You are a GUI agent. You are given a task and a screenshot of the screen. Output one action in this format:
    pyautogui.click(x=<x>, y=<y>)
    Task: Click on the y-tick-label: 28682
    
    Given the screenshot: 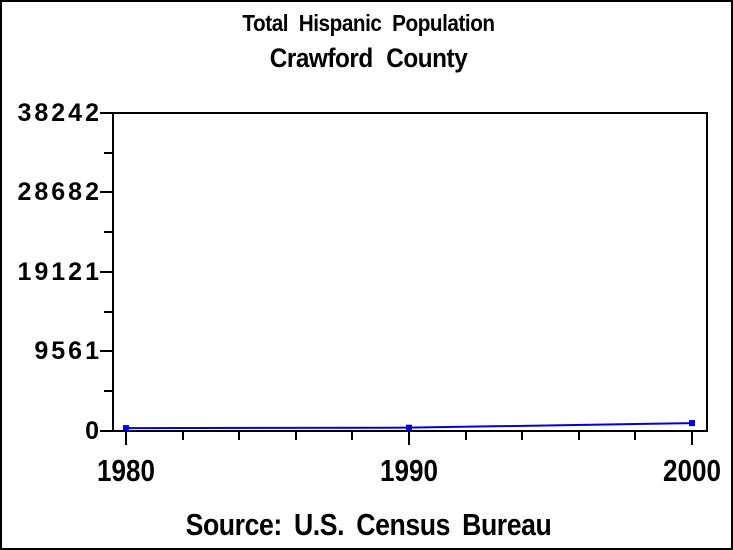 What is the action you would take?
    pyautogui.click(x=59, y=192)
    